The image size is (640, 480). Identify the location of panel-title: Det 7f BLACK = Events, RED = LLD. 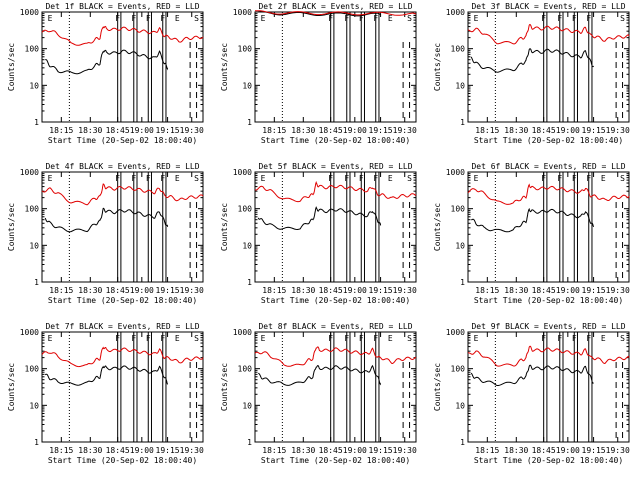
(122, 326).